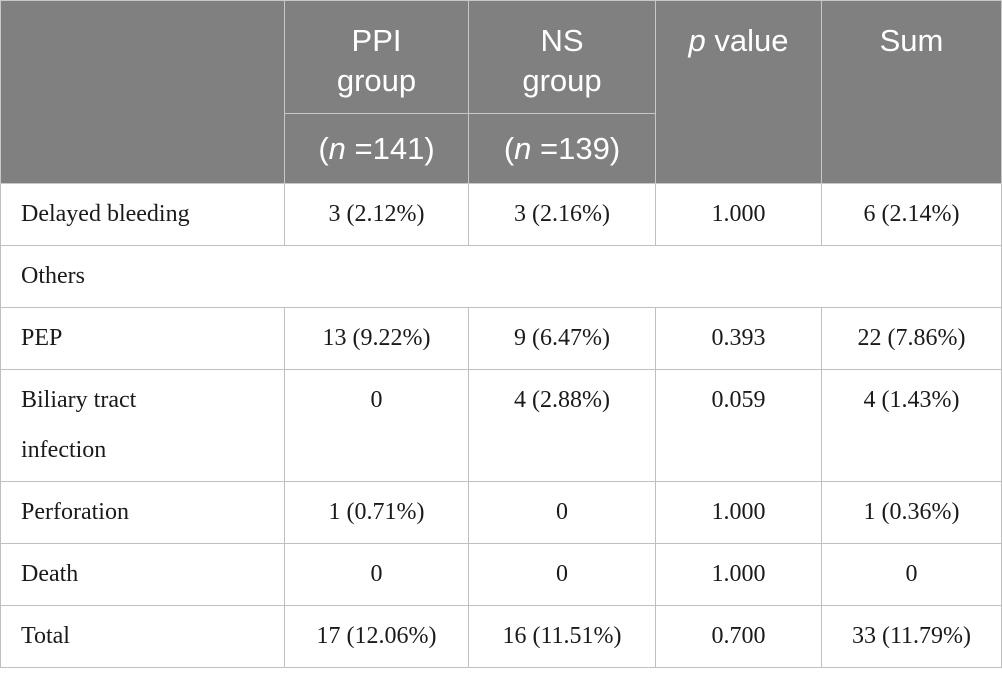 The image size is (1002, 679). I want to click on table-row: Perforation 1 (0.71%) 0 1.000 1 (0.36%), so click(501, 512).